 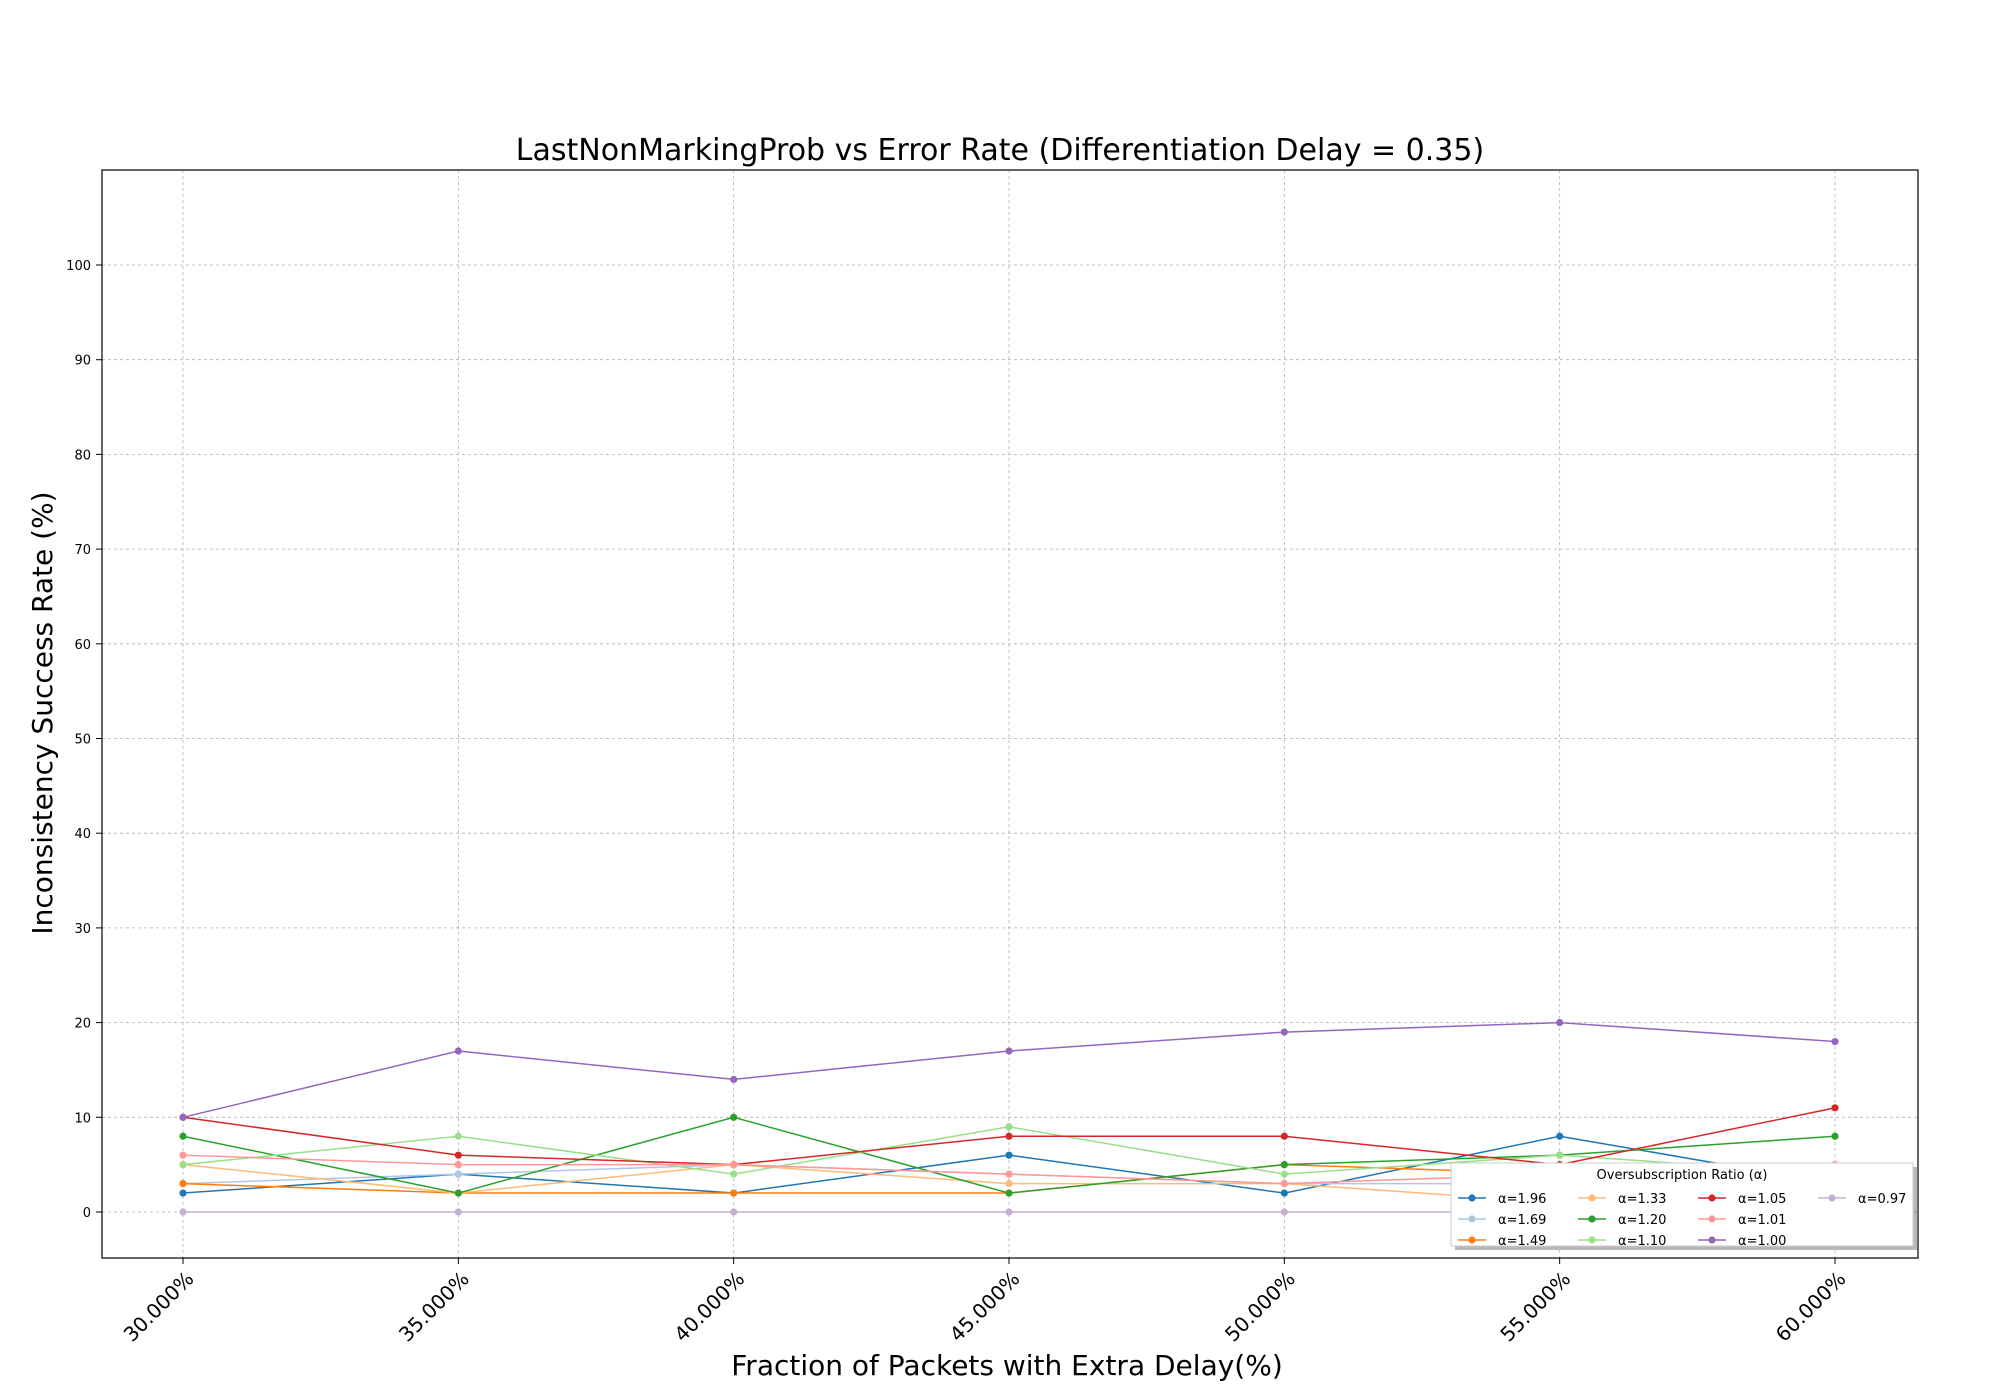 I want to click on legend-item: α=1.33, so click(x=1622, y=1199).